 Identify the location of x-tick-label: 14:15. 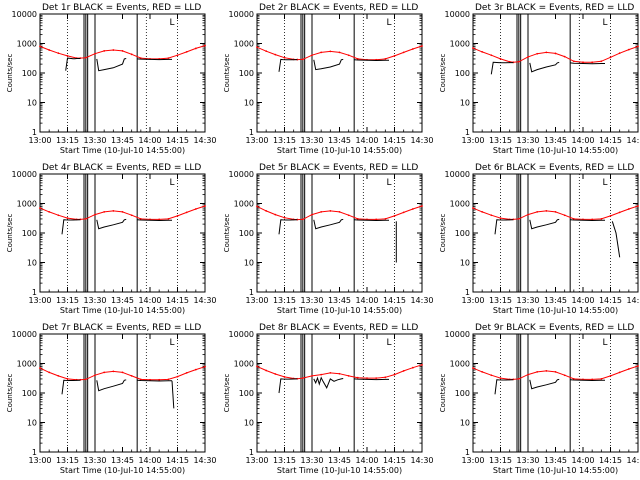
(394, 300).